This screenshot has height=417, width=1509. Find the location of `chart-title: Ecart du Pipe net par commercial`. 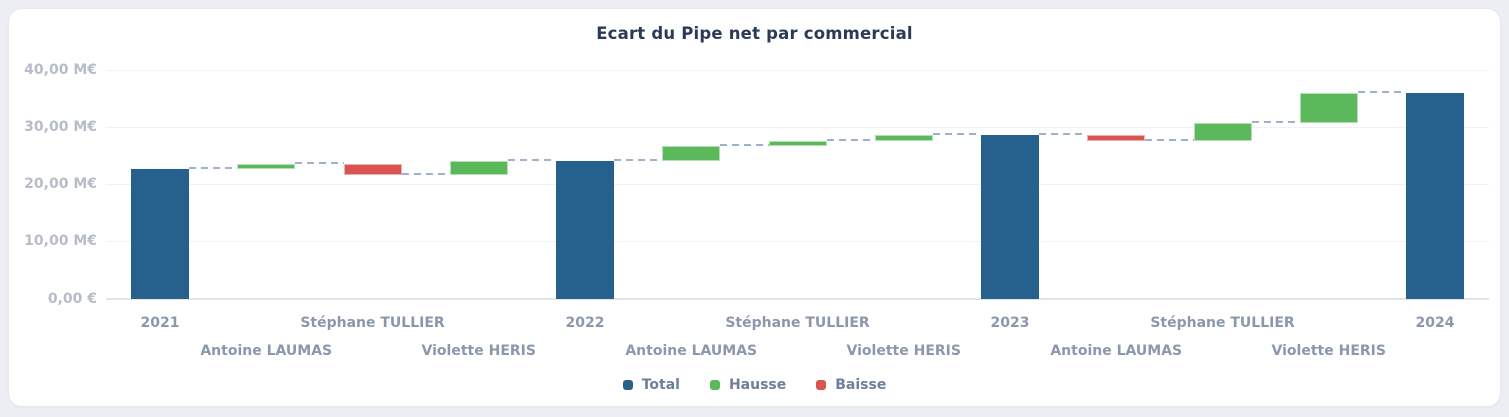

chart-title: Ecart du Pipe net par commercial is located at coordinates (754, 33).